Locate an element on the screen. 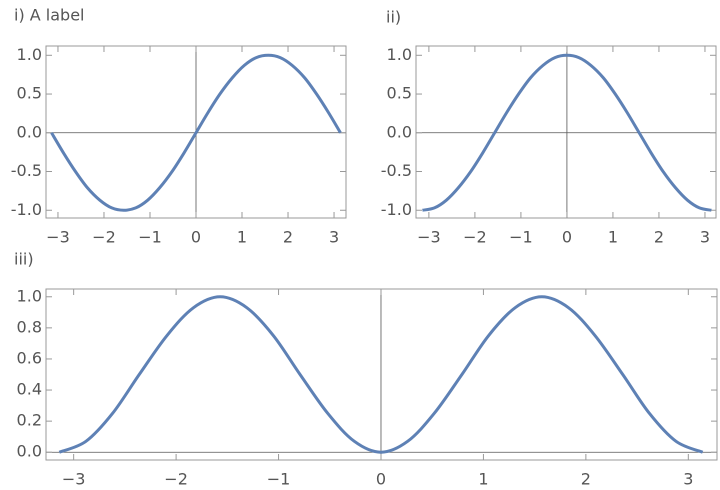 The height and width of the screenshot is (490, 720). y-tick-label: 0.4 is located at coordinates (29, 389).